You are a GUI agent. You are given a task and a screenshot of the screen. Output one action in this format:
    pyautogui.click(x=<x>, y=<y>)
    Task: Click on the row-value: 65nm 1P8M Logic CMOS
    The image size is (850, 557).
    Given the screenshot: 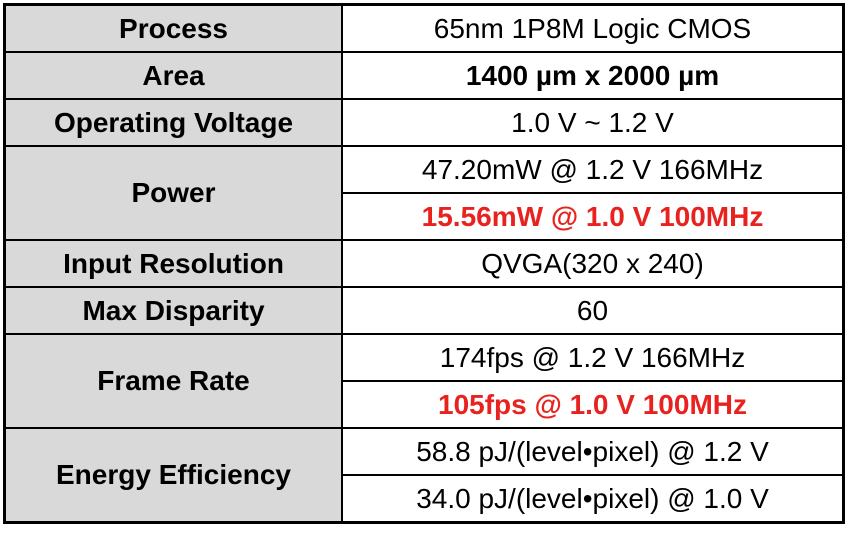 What is the action you would take?
    pyautogui.click(x=593, y=28)
    